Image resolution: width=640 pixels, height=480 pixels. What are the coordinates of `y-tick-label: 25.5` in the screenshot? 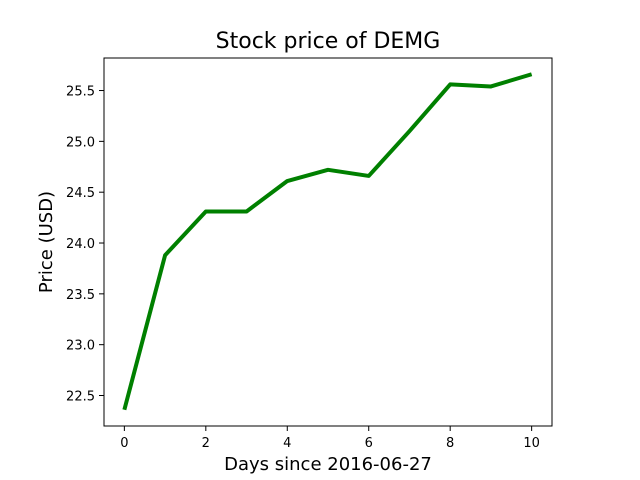 It's located at (80, 92).